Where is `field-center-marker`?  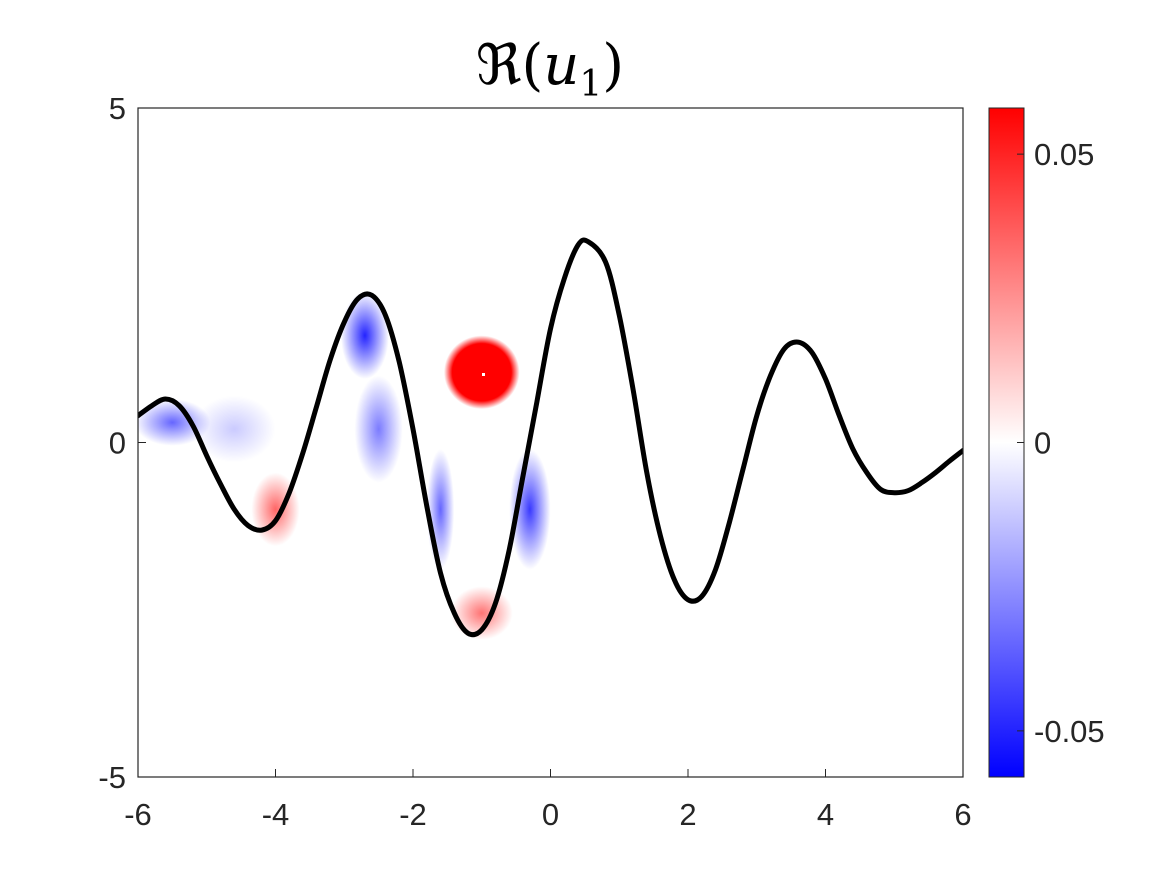 field-center-marker is located at coordinates (483, 374).